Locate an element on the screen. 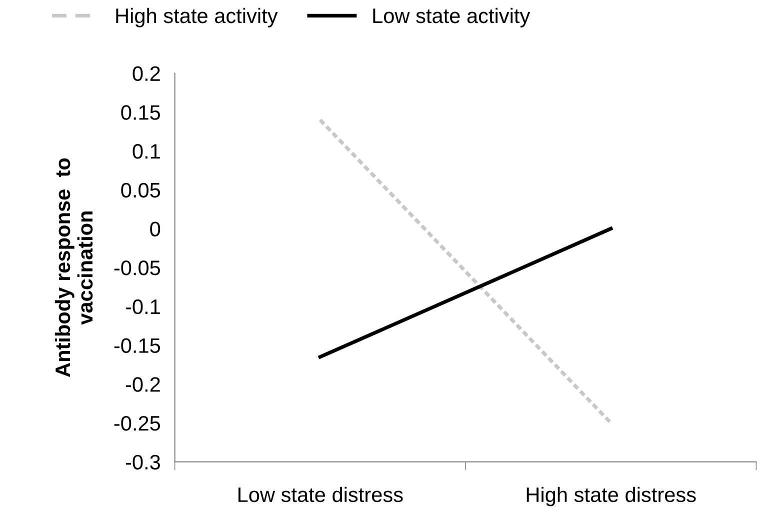 Image resolution: width=760 pixels, height=516 pixels. y-tick-label: 0.15 is located at coordinates (140, 112).